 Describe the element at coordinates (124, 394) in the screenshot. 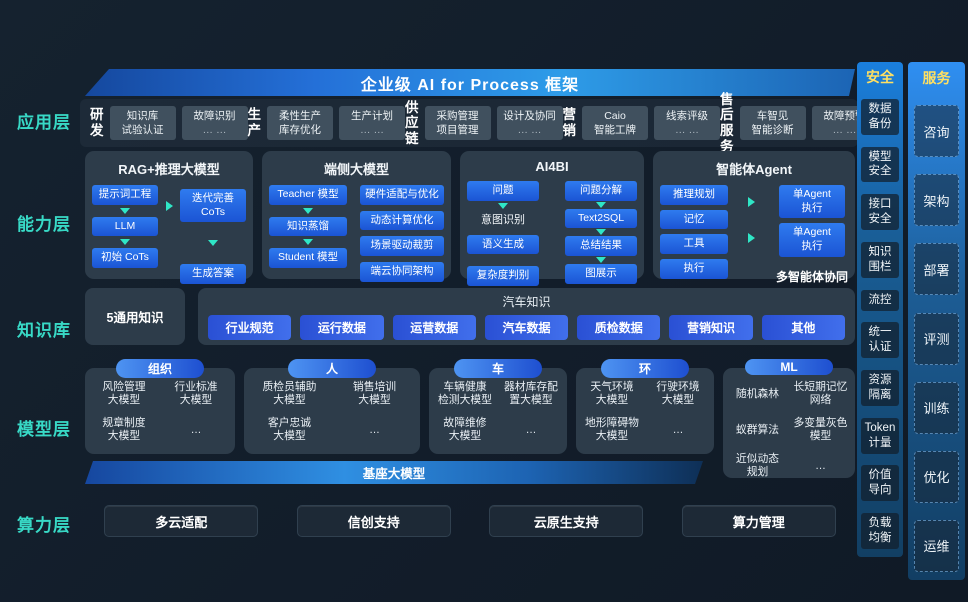

I see `model-item: 风险管理 大模型` at that location.